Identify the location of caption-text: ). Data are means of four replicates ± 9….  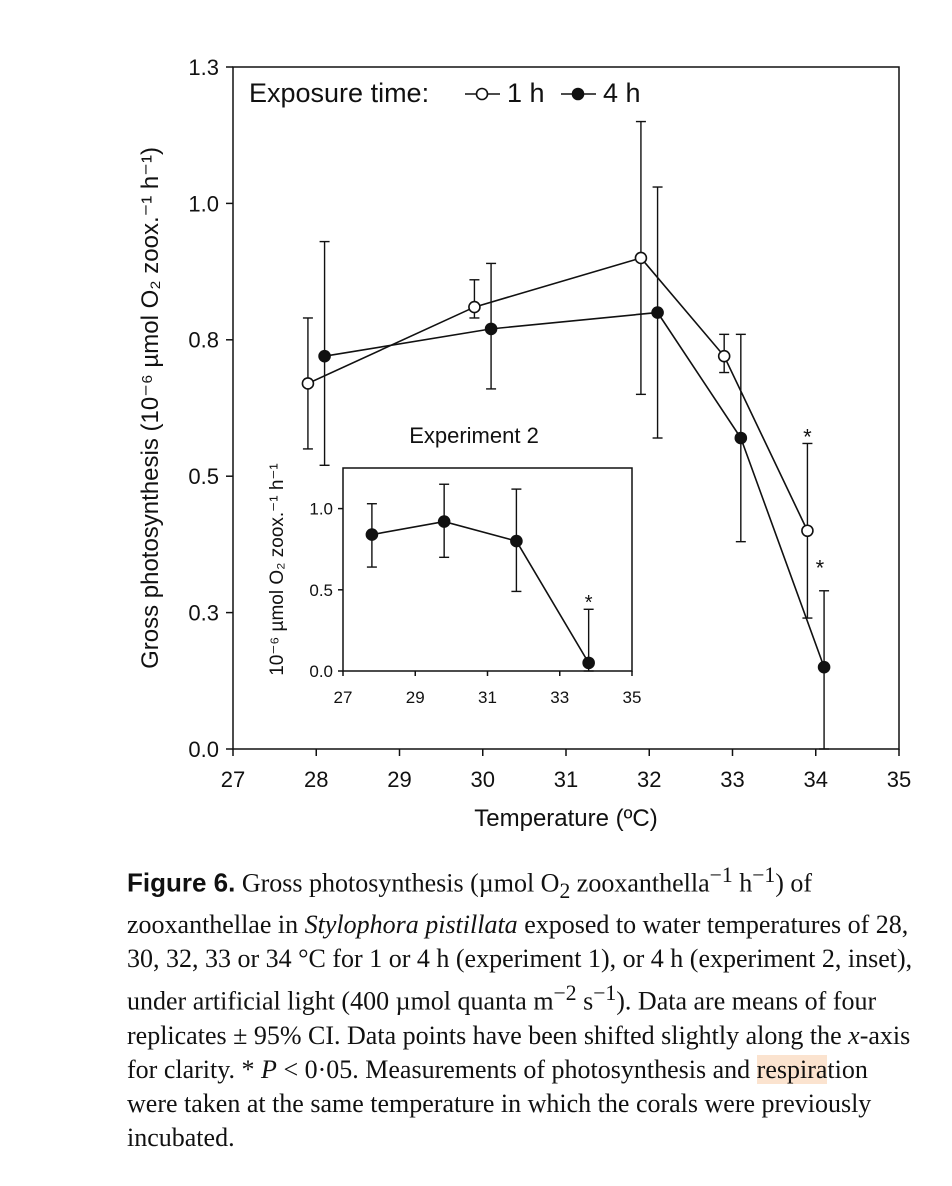
(502, 1018).